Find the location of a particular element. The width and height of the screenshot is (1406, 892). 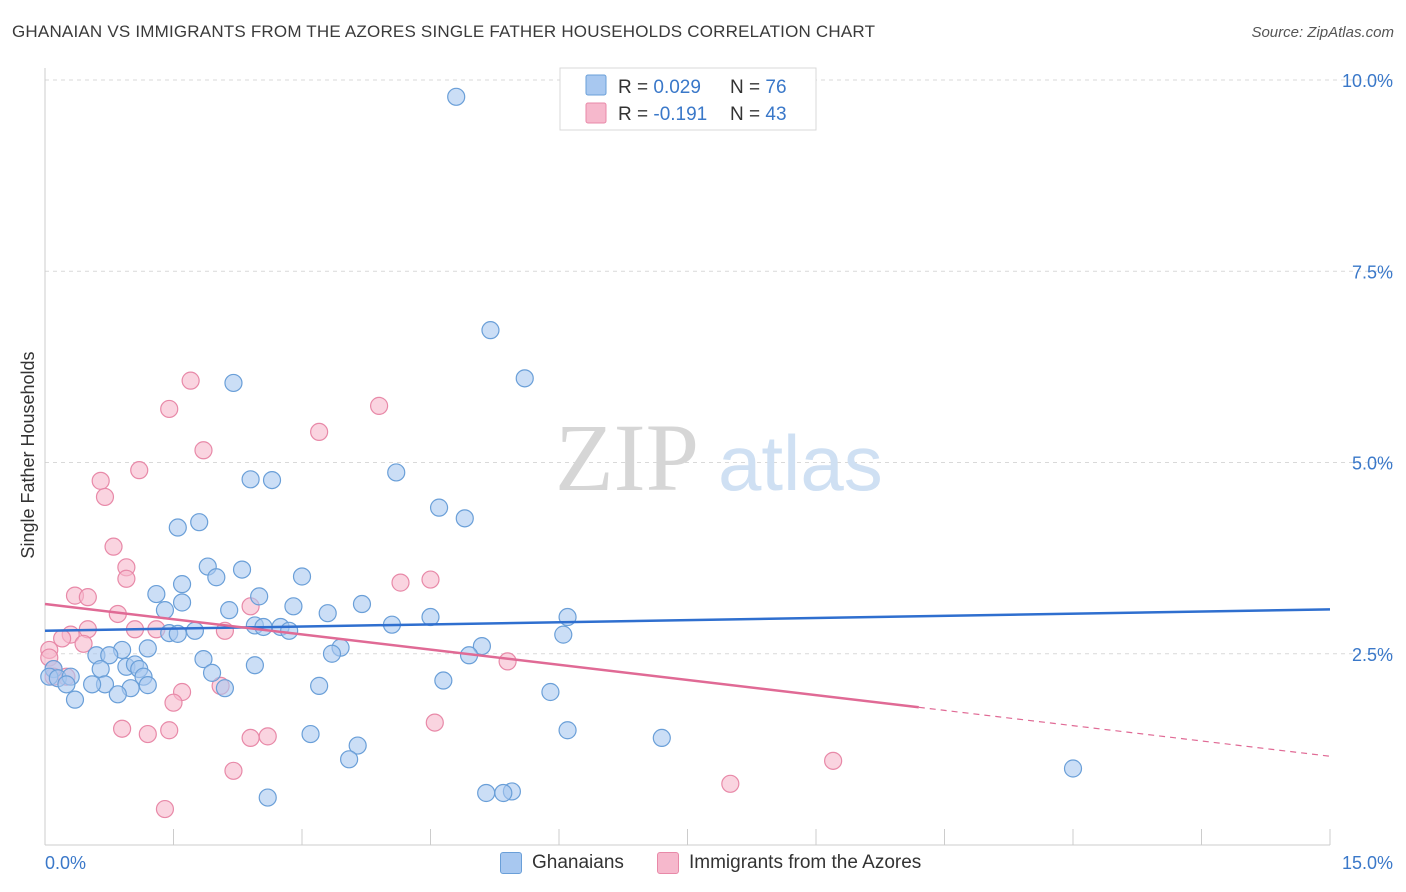

y-axis-label: Single Father Households is located at coordinates (28, 454).